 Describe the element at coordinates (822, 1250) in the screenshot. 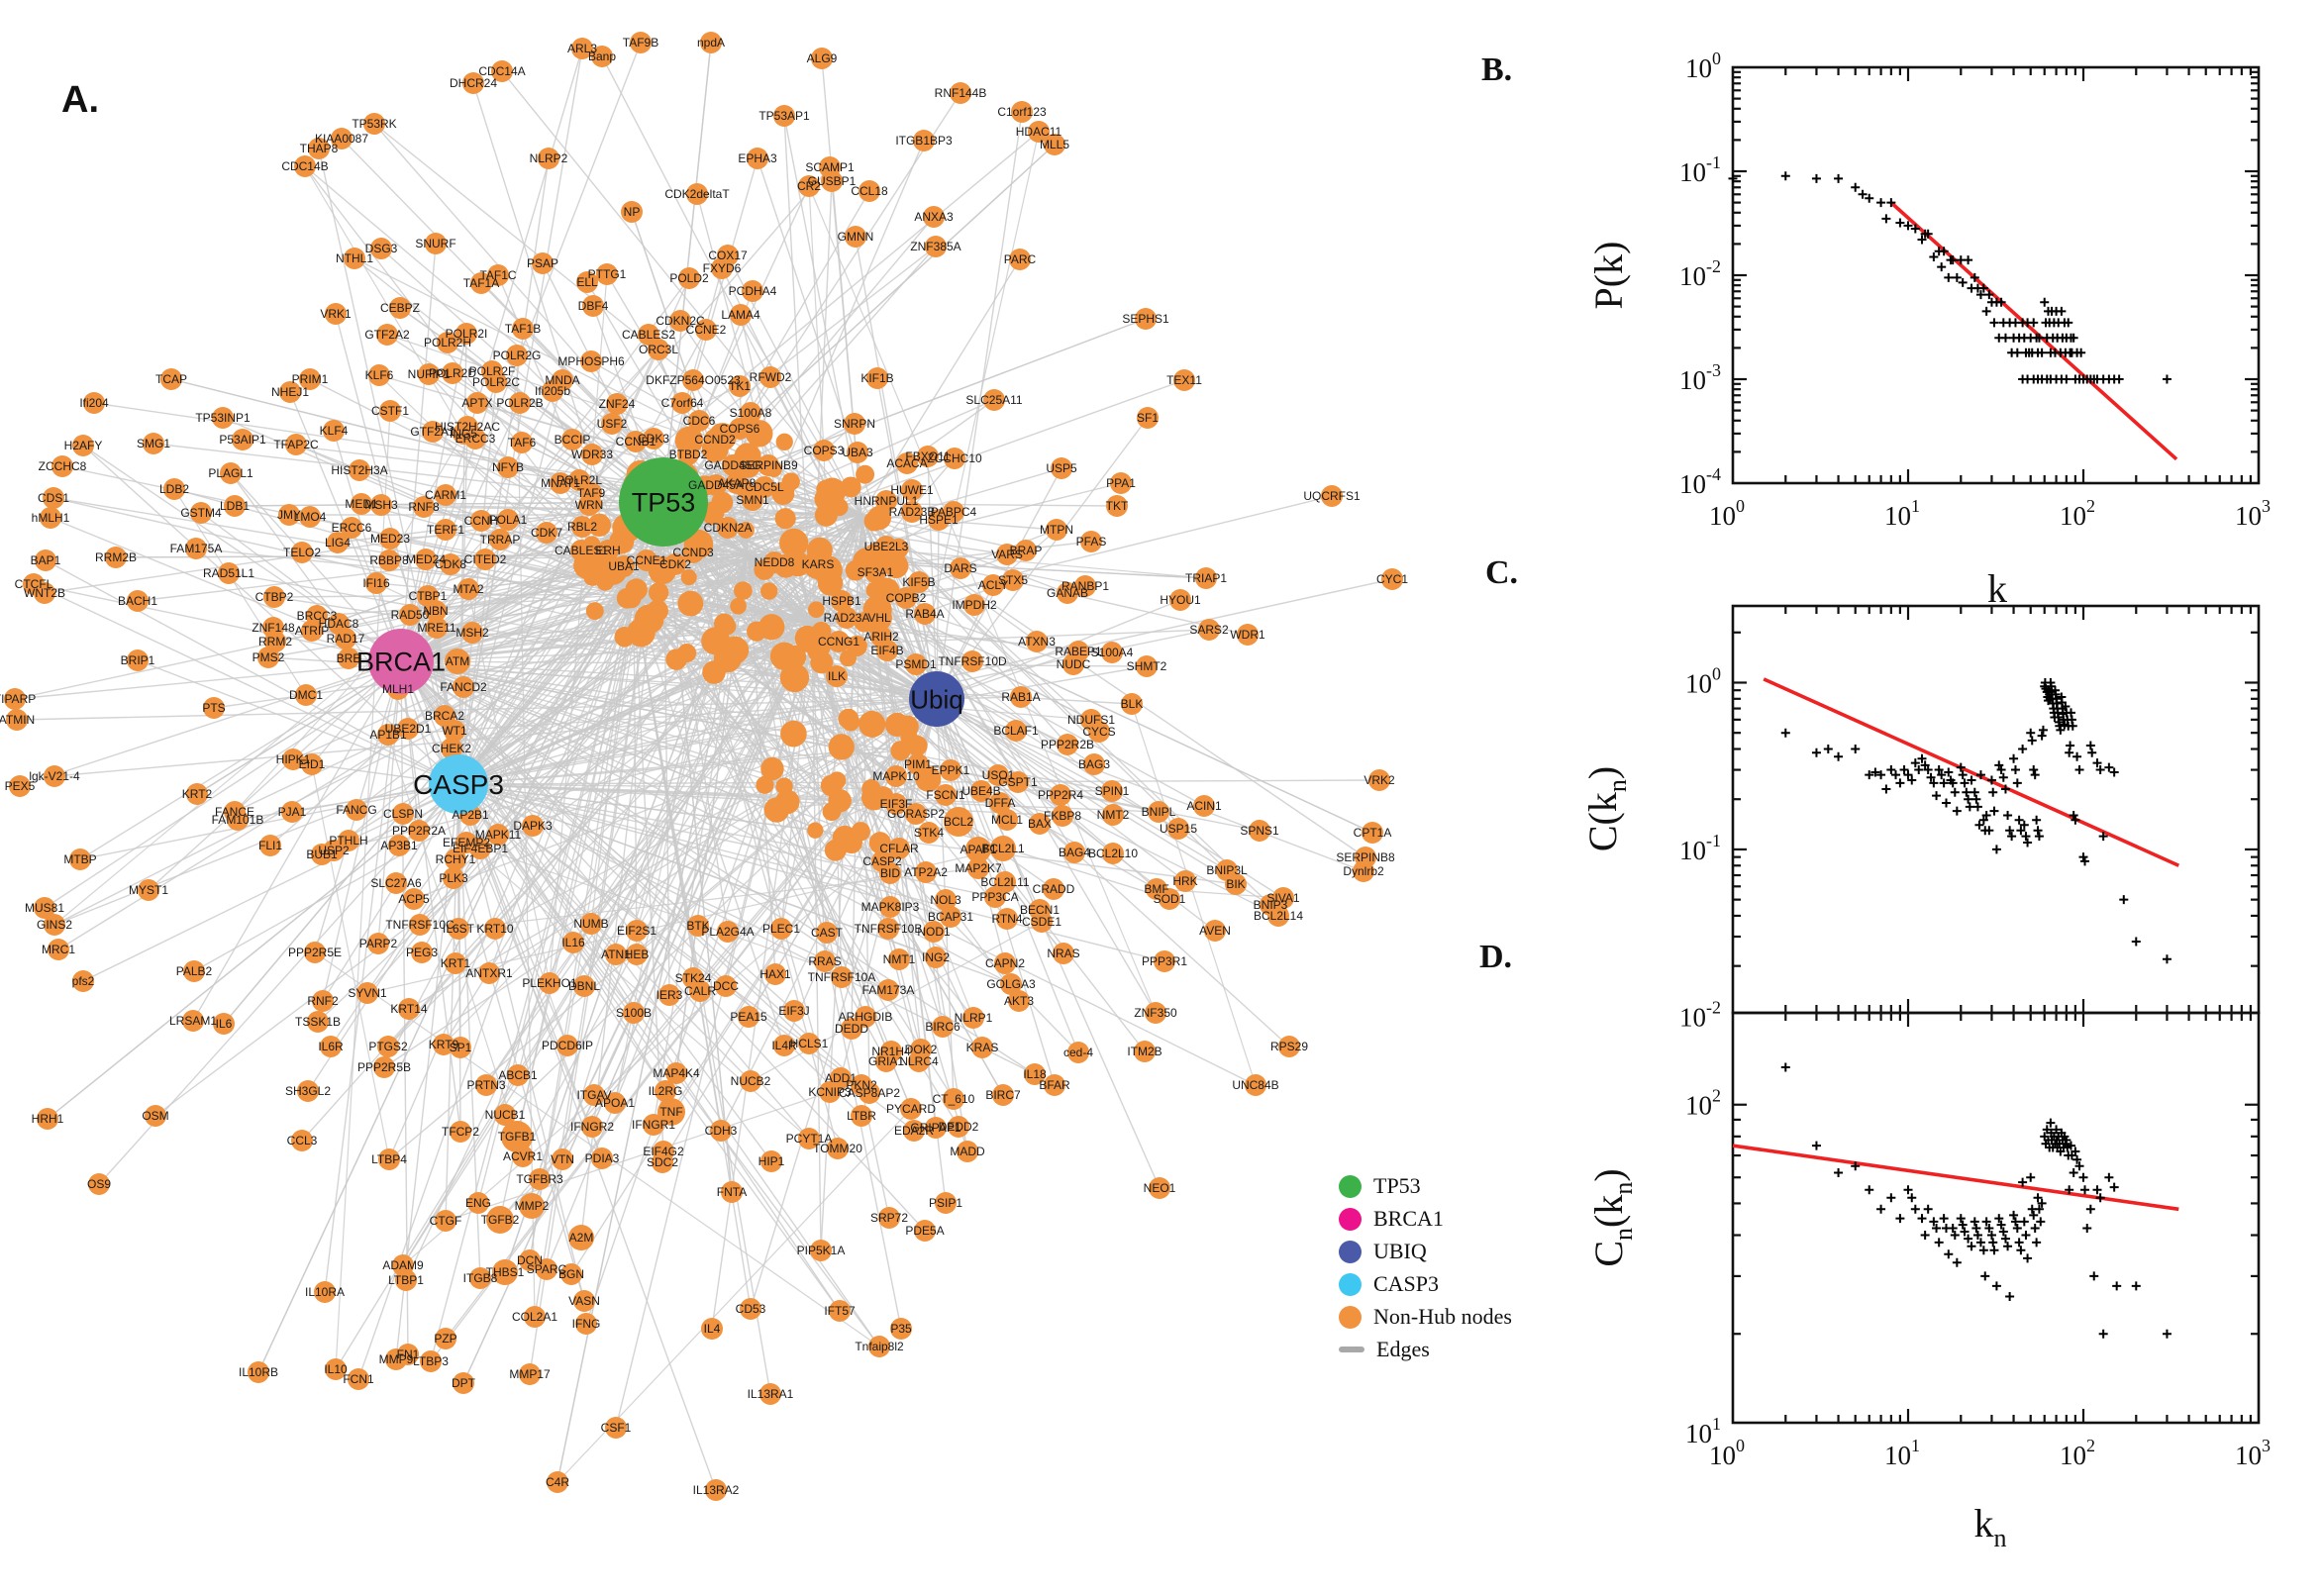

I see `network-node-label: PIP5K1A` at that location.